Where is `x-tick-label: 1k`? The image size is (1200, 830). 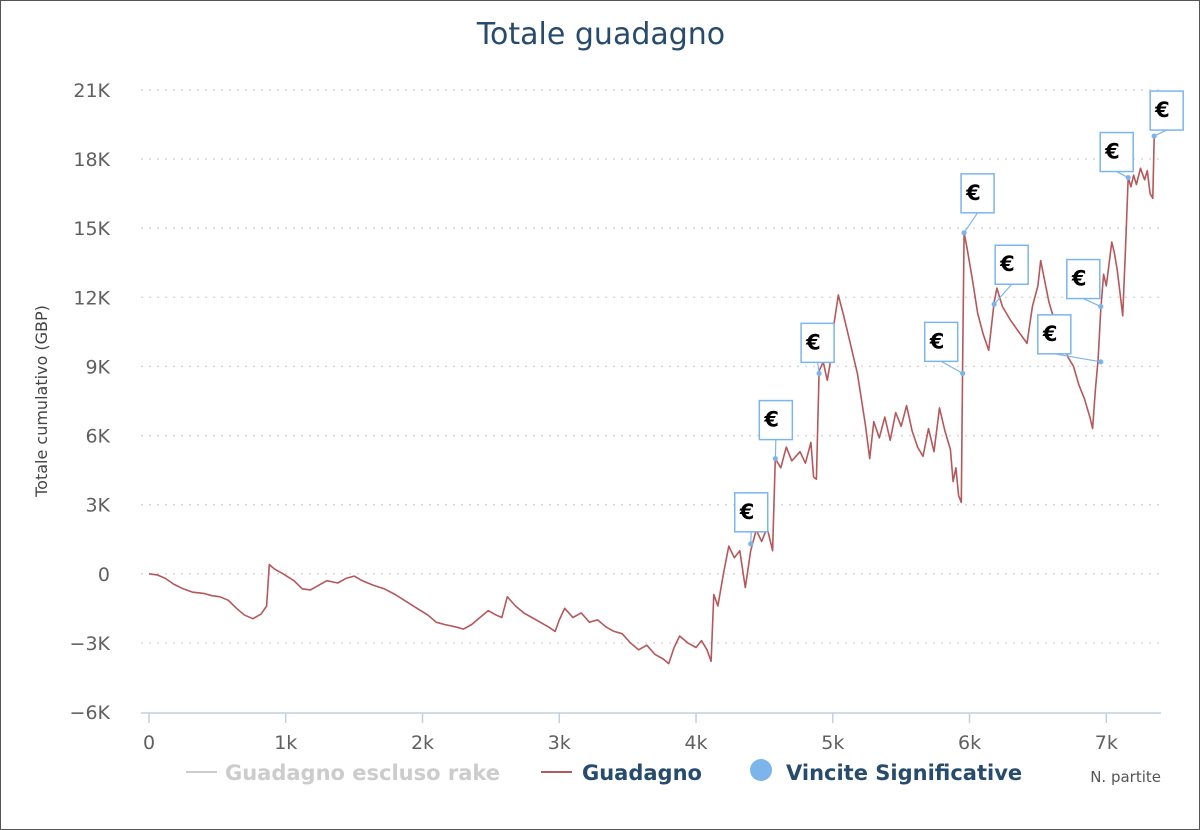 x-tick-label: 1k is located at coordinates (285, 743).